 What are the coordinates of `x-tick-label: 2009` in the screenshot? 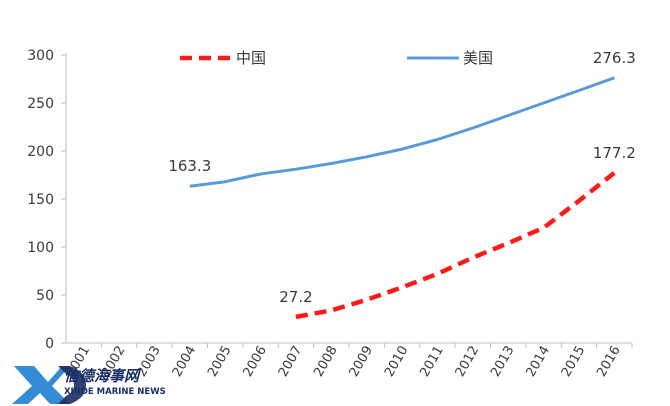 It's located at (362, 362).